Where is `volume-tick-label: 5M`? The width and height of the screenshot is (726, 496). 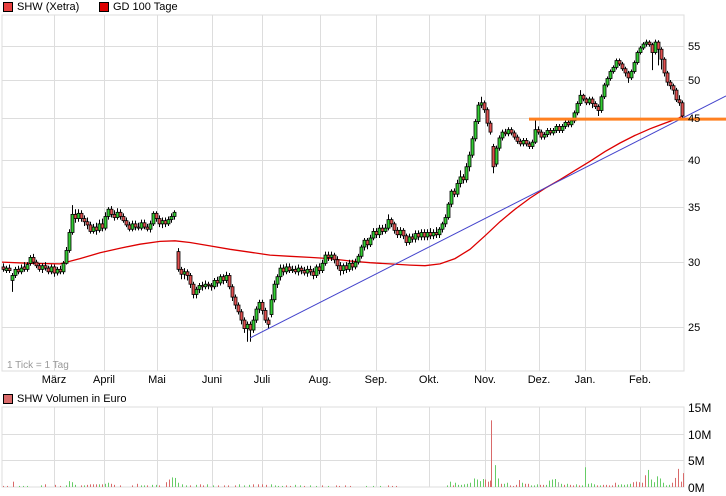 volume-tick-label: 5M is located at coordinates (696, 461).